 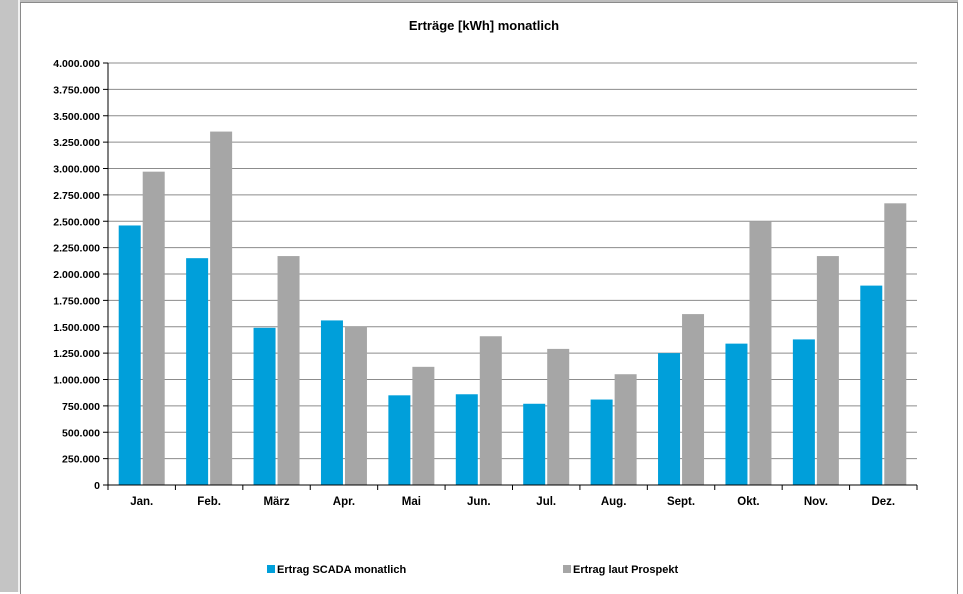 What do you see at coordinates (76, 222) in the screenshot?
I see `y-tick-label: 2.500.000` at bounding box center [76, 222].